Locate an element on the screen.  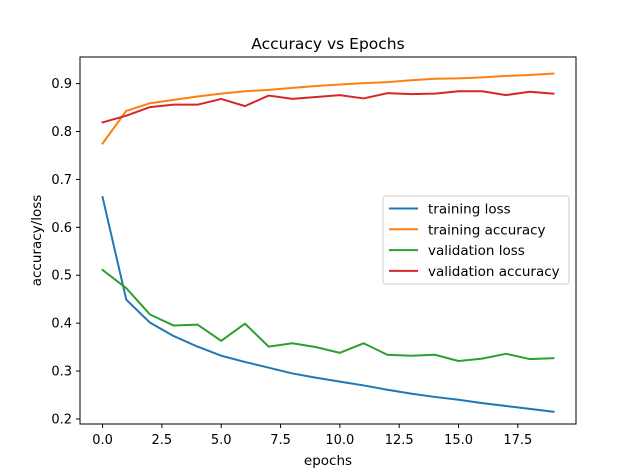
y-tick-label: 0.5 is located at coordinates (61, 276).